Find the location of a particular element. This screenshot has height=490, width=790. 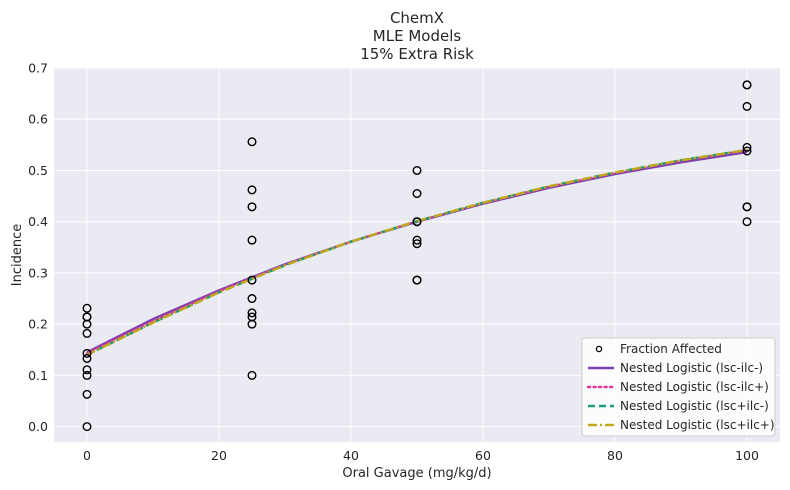

y-tick-label: 0.6 is located at coordinates (38, 119).